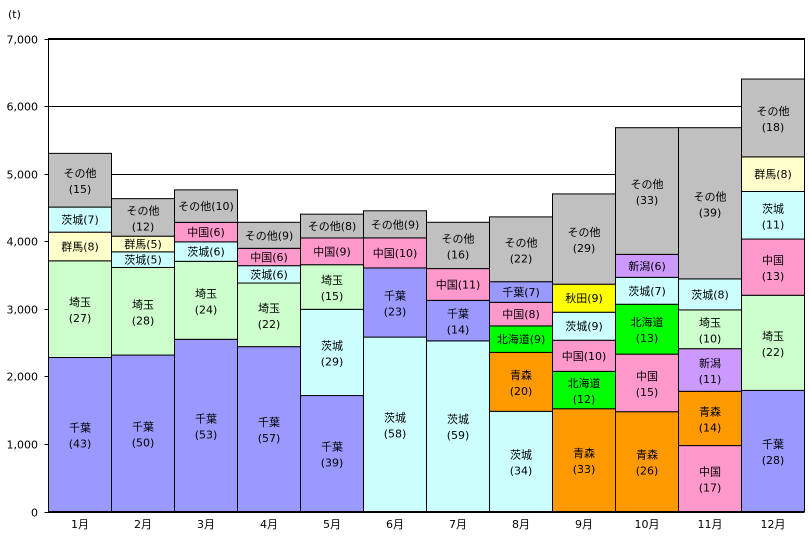 The height and width of the screenshot is (544, 810). Describe the element at coordinates (521, 391) in the screenshot. I see `segment-label-share: (20)` at that location.